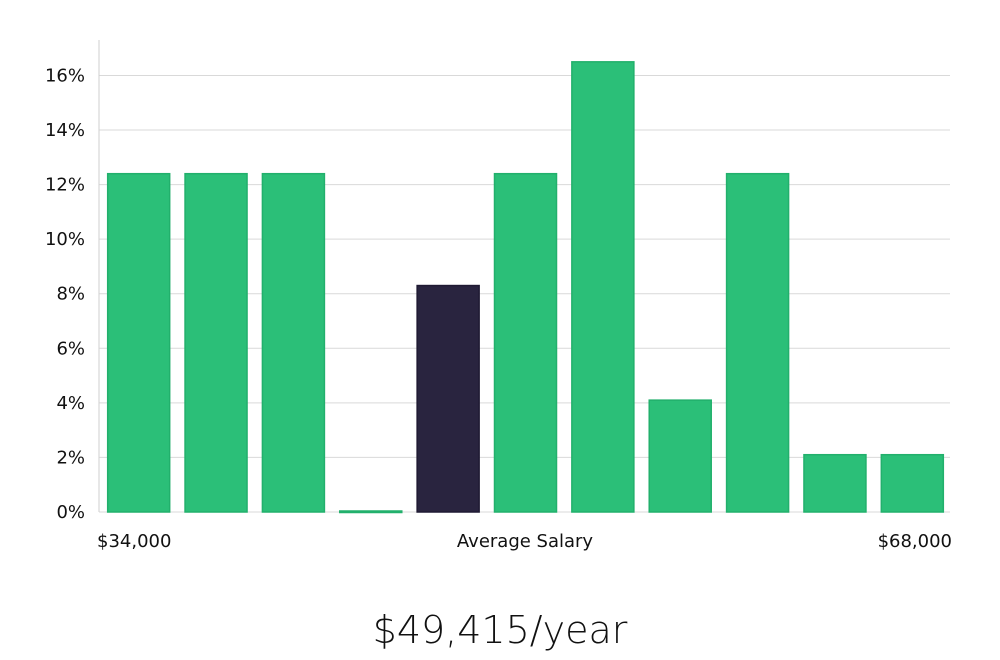 This screenshot has height=660, width=1000. What do you see at coordinates (65, 185) in the screenshot?
I see `y-tick-label: 12%` at bounding box center [65, 185].